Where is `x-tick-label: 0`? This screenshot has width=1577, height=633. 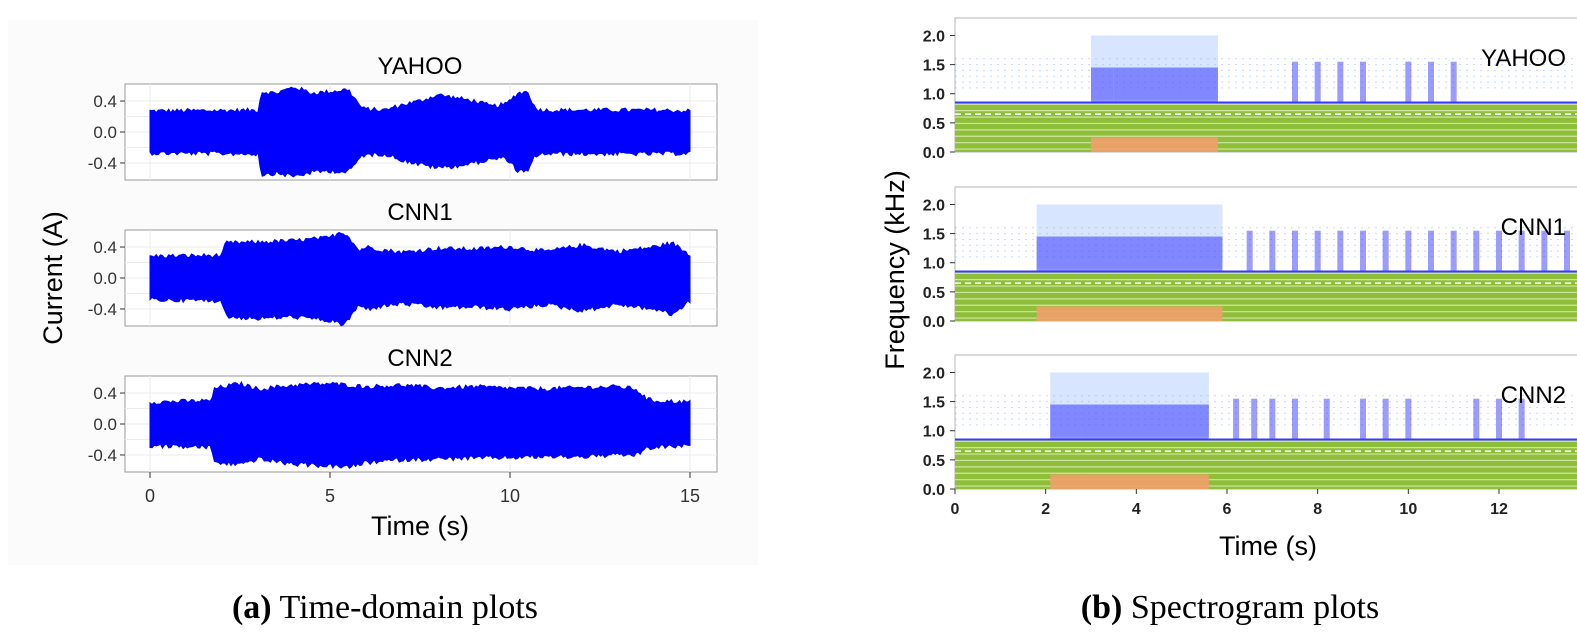
x-tick-label: 0 is located at coordinates (150, 496).